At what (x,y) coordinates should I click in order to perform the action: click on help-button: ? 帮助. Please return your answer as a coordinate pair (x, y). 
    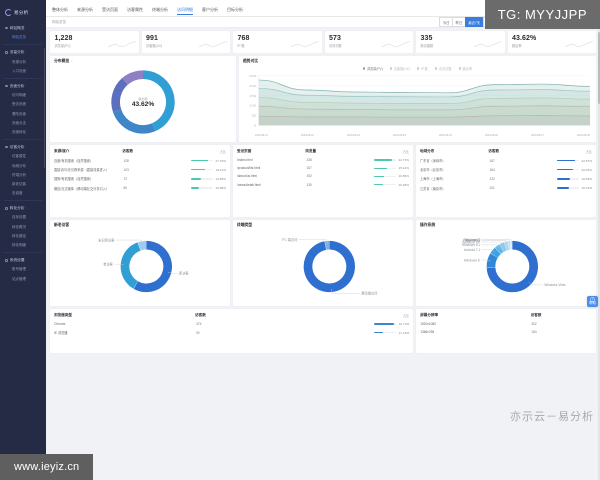
    Looking at the image, I should click on (592, 301).